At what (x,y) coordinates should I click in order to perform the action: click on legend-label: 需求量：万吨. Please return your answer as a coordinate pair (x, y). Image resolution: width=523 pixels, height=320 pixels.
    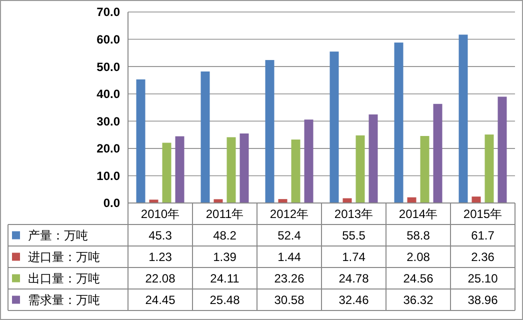
    Looking at the image, I should click on (64, 299).